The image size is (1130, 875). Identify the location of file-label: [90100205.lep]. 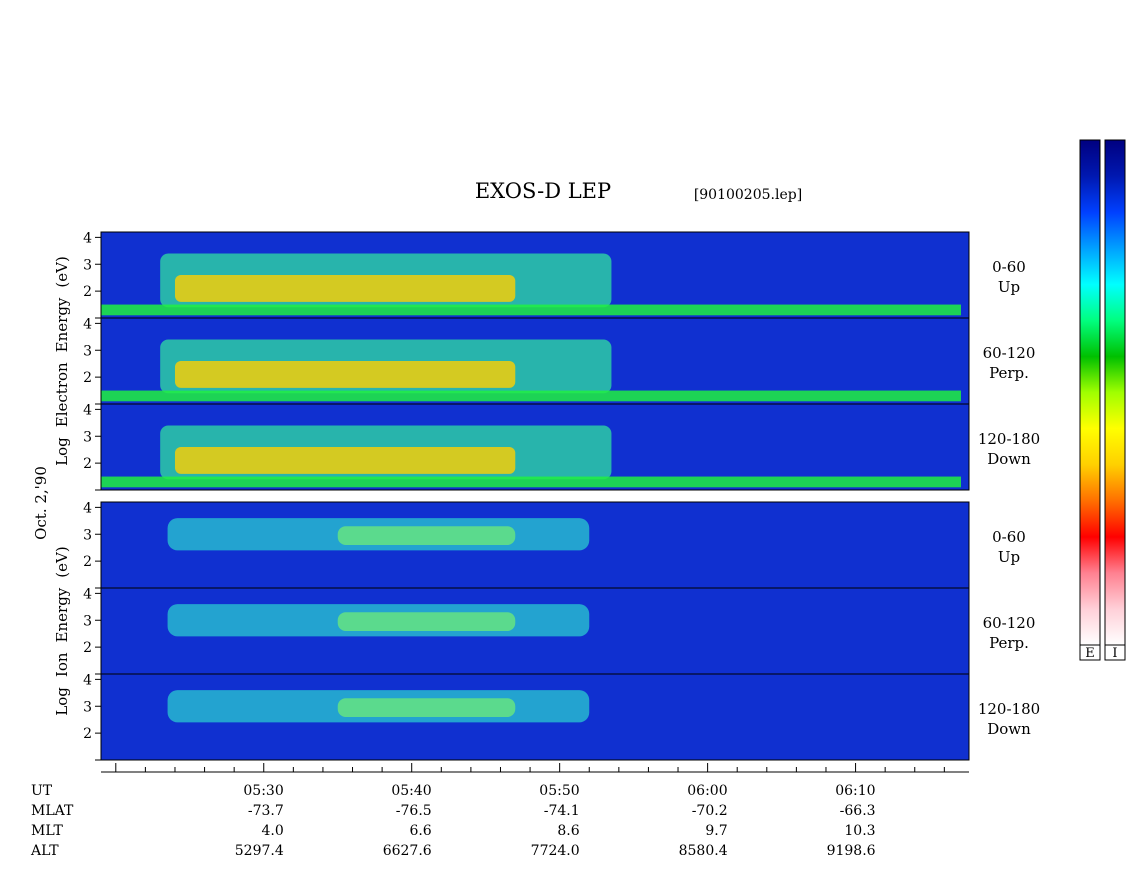
(748, 195).